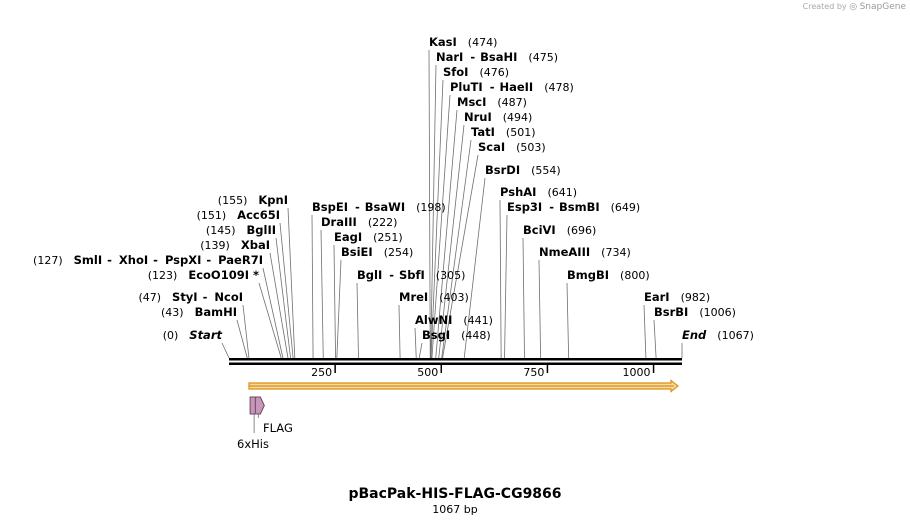 The width and height of the screenshot is (910, 525). I want to click on site-label-bsrbi: BsrBI (1006), so click(695, 312).